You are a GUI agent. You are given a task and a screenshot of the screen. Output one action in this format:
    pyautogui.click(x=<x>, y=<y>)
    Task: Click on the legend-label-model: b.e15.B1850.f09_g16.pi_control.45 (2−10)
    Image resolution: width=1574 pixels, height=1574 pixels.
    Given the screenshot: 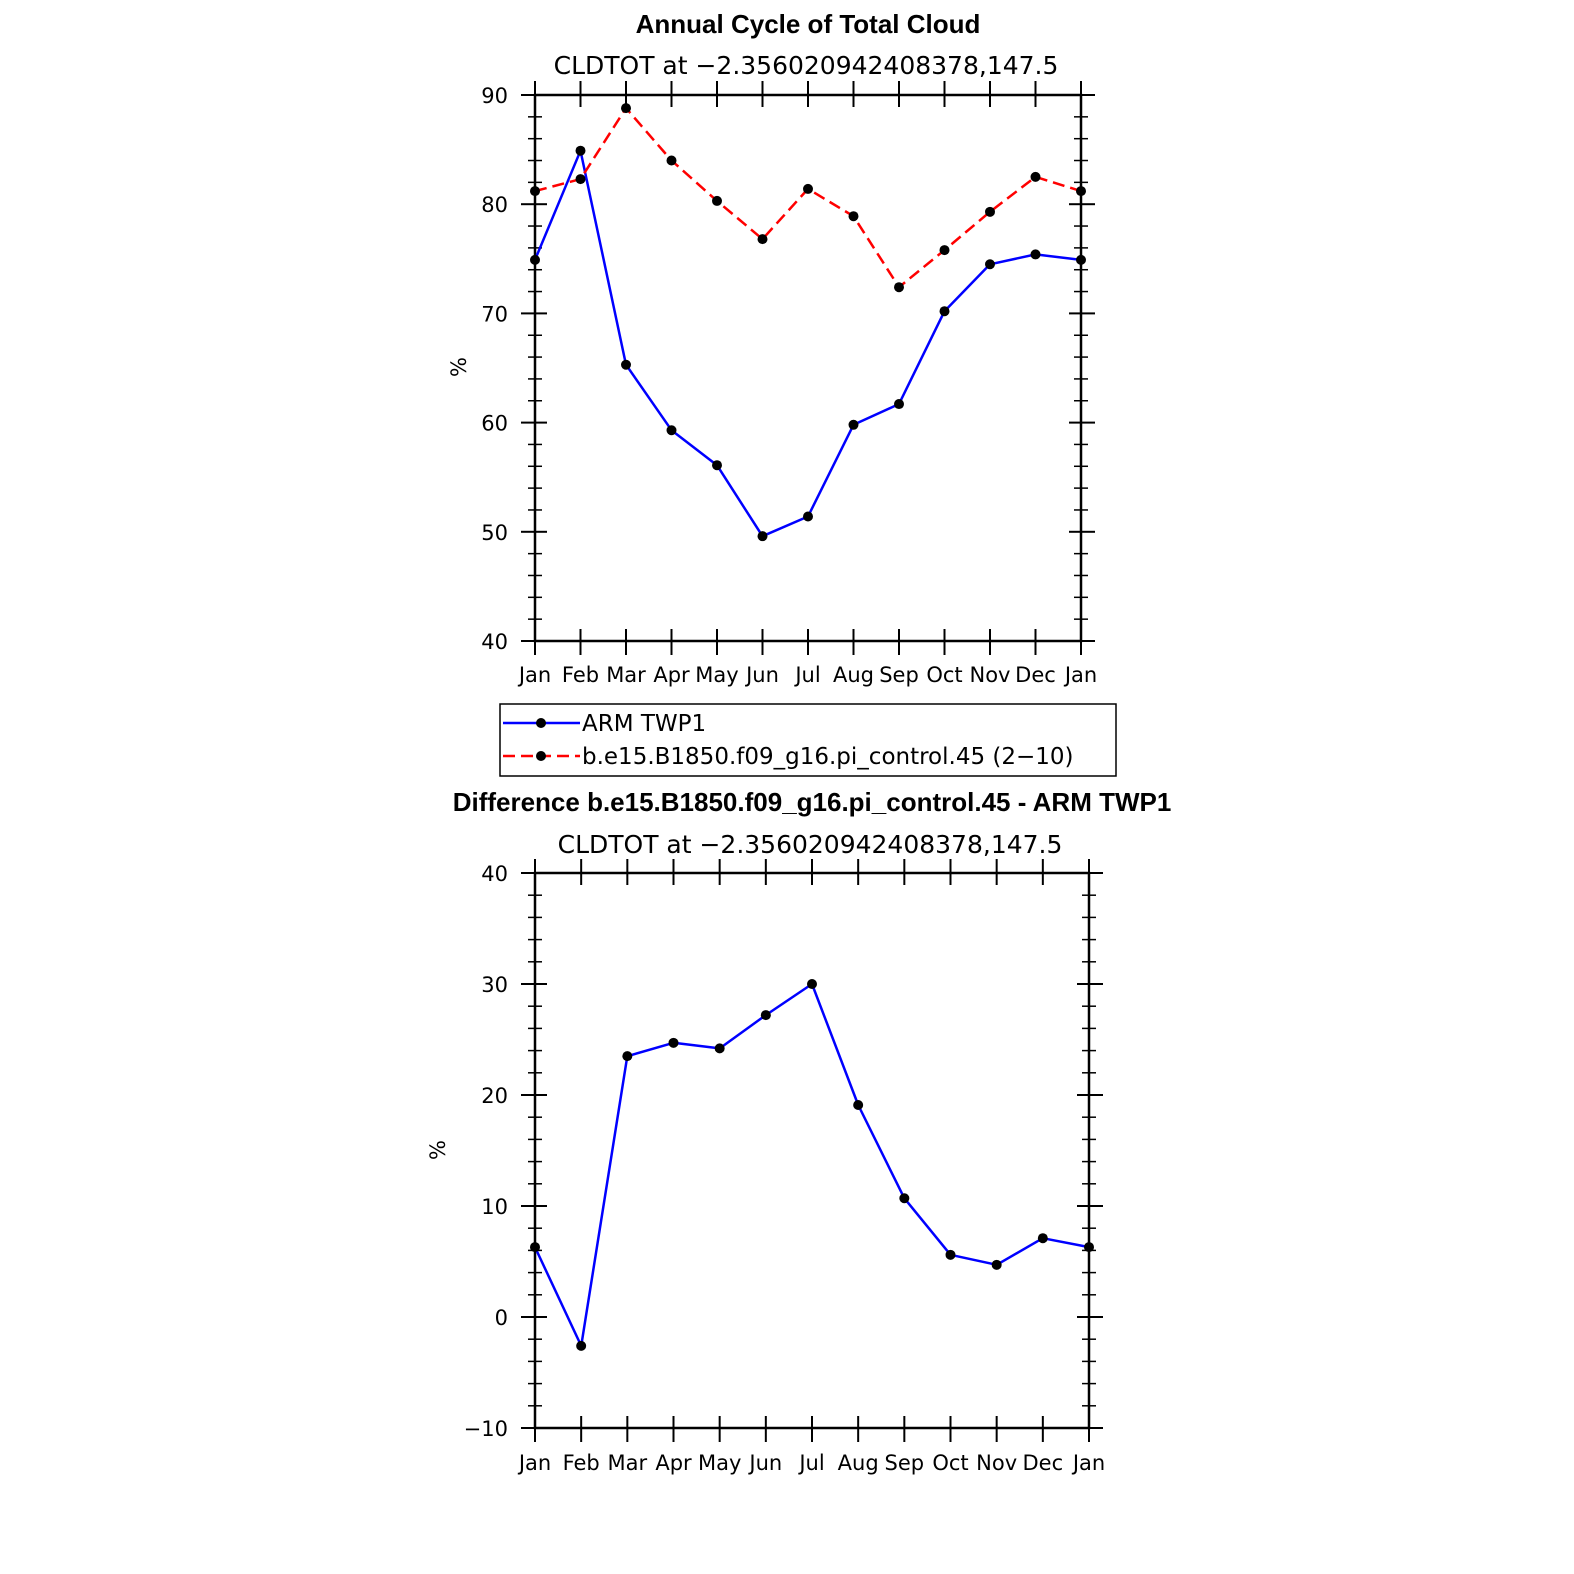 What is the action you would take?
    pyautogui.click(x=828, y=757)
    